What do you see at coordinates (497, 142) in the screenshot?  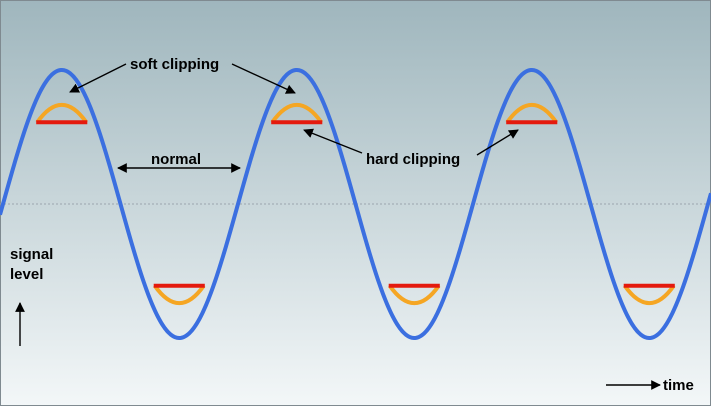 I see `hard-clipping-arrow-right` at bounding box center [497, 142].